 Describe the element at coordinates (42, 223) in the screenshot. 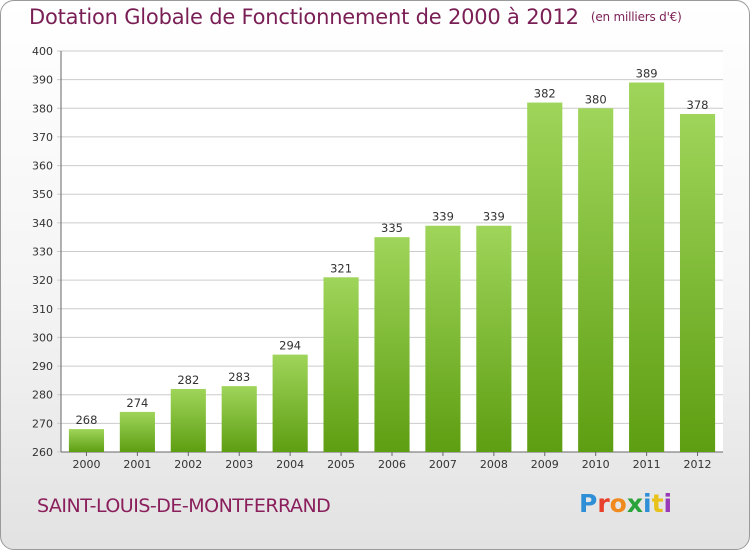

I see `y-tick-label: 340` at that location.